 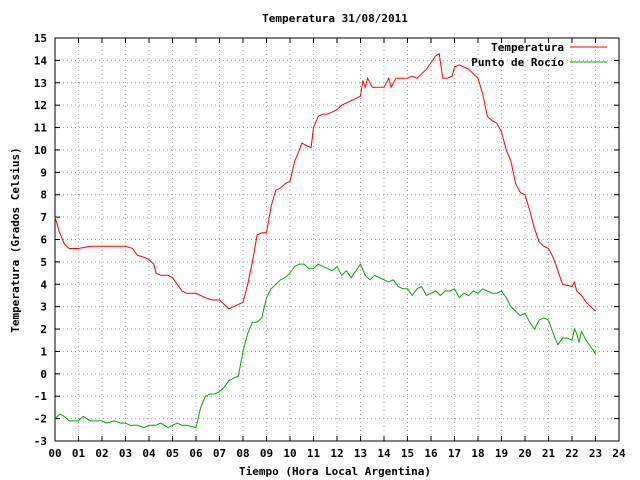 What do you see at coordinates (40, 38) in the screenshot?
I see `y-tick-label: 15` at bounding box center [40, 38].